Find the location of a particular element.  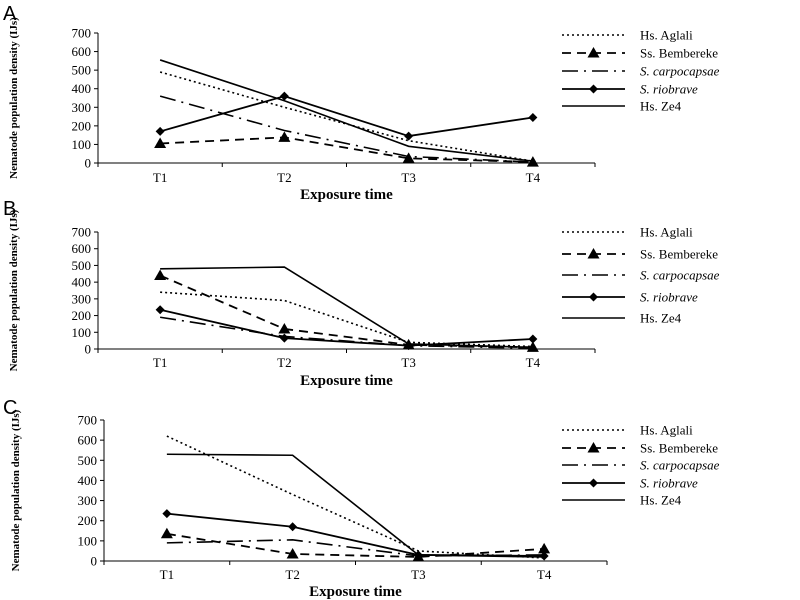

panel-label: B is located at coordinates (9, 209).